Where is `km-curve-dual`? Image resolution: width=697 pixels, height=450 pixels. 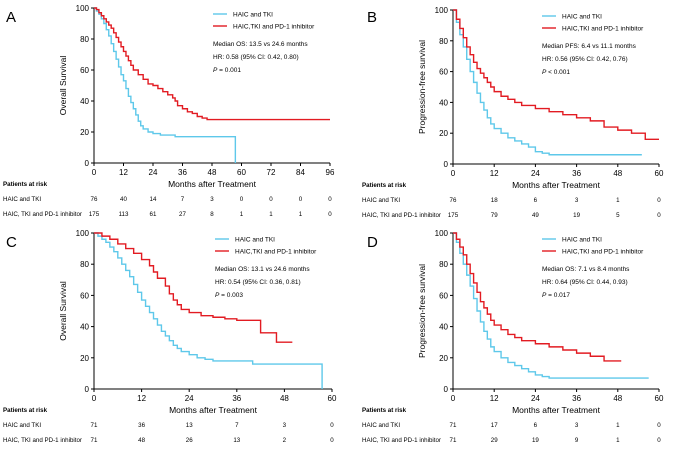 km-curve-dual is located at coordinates (165, 85).